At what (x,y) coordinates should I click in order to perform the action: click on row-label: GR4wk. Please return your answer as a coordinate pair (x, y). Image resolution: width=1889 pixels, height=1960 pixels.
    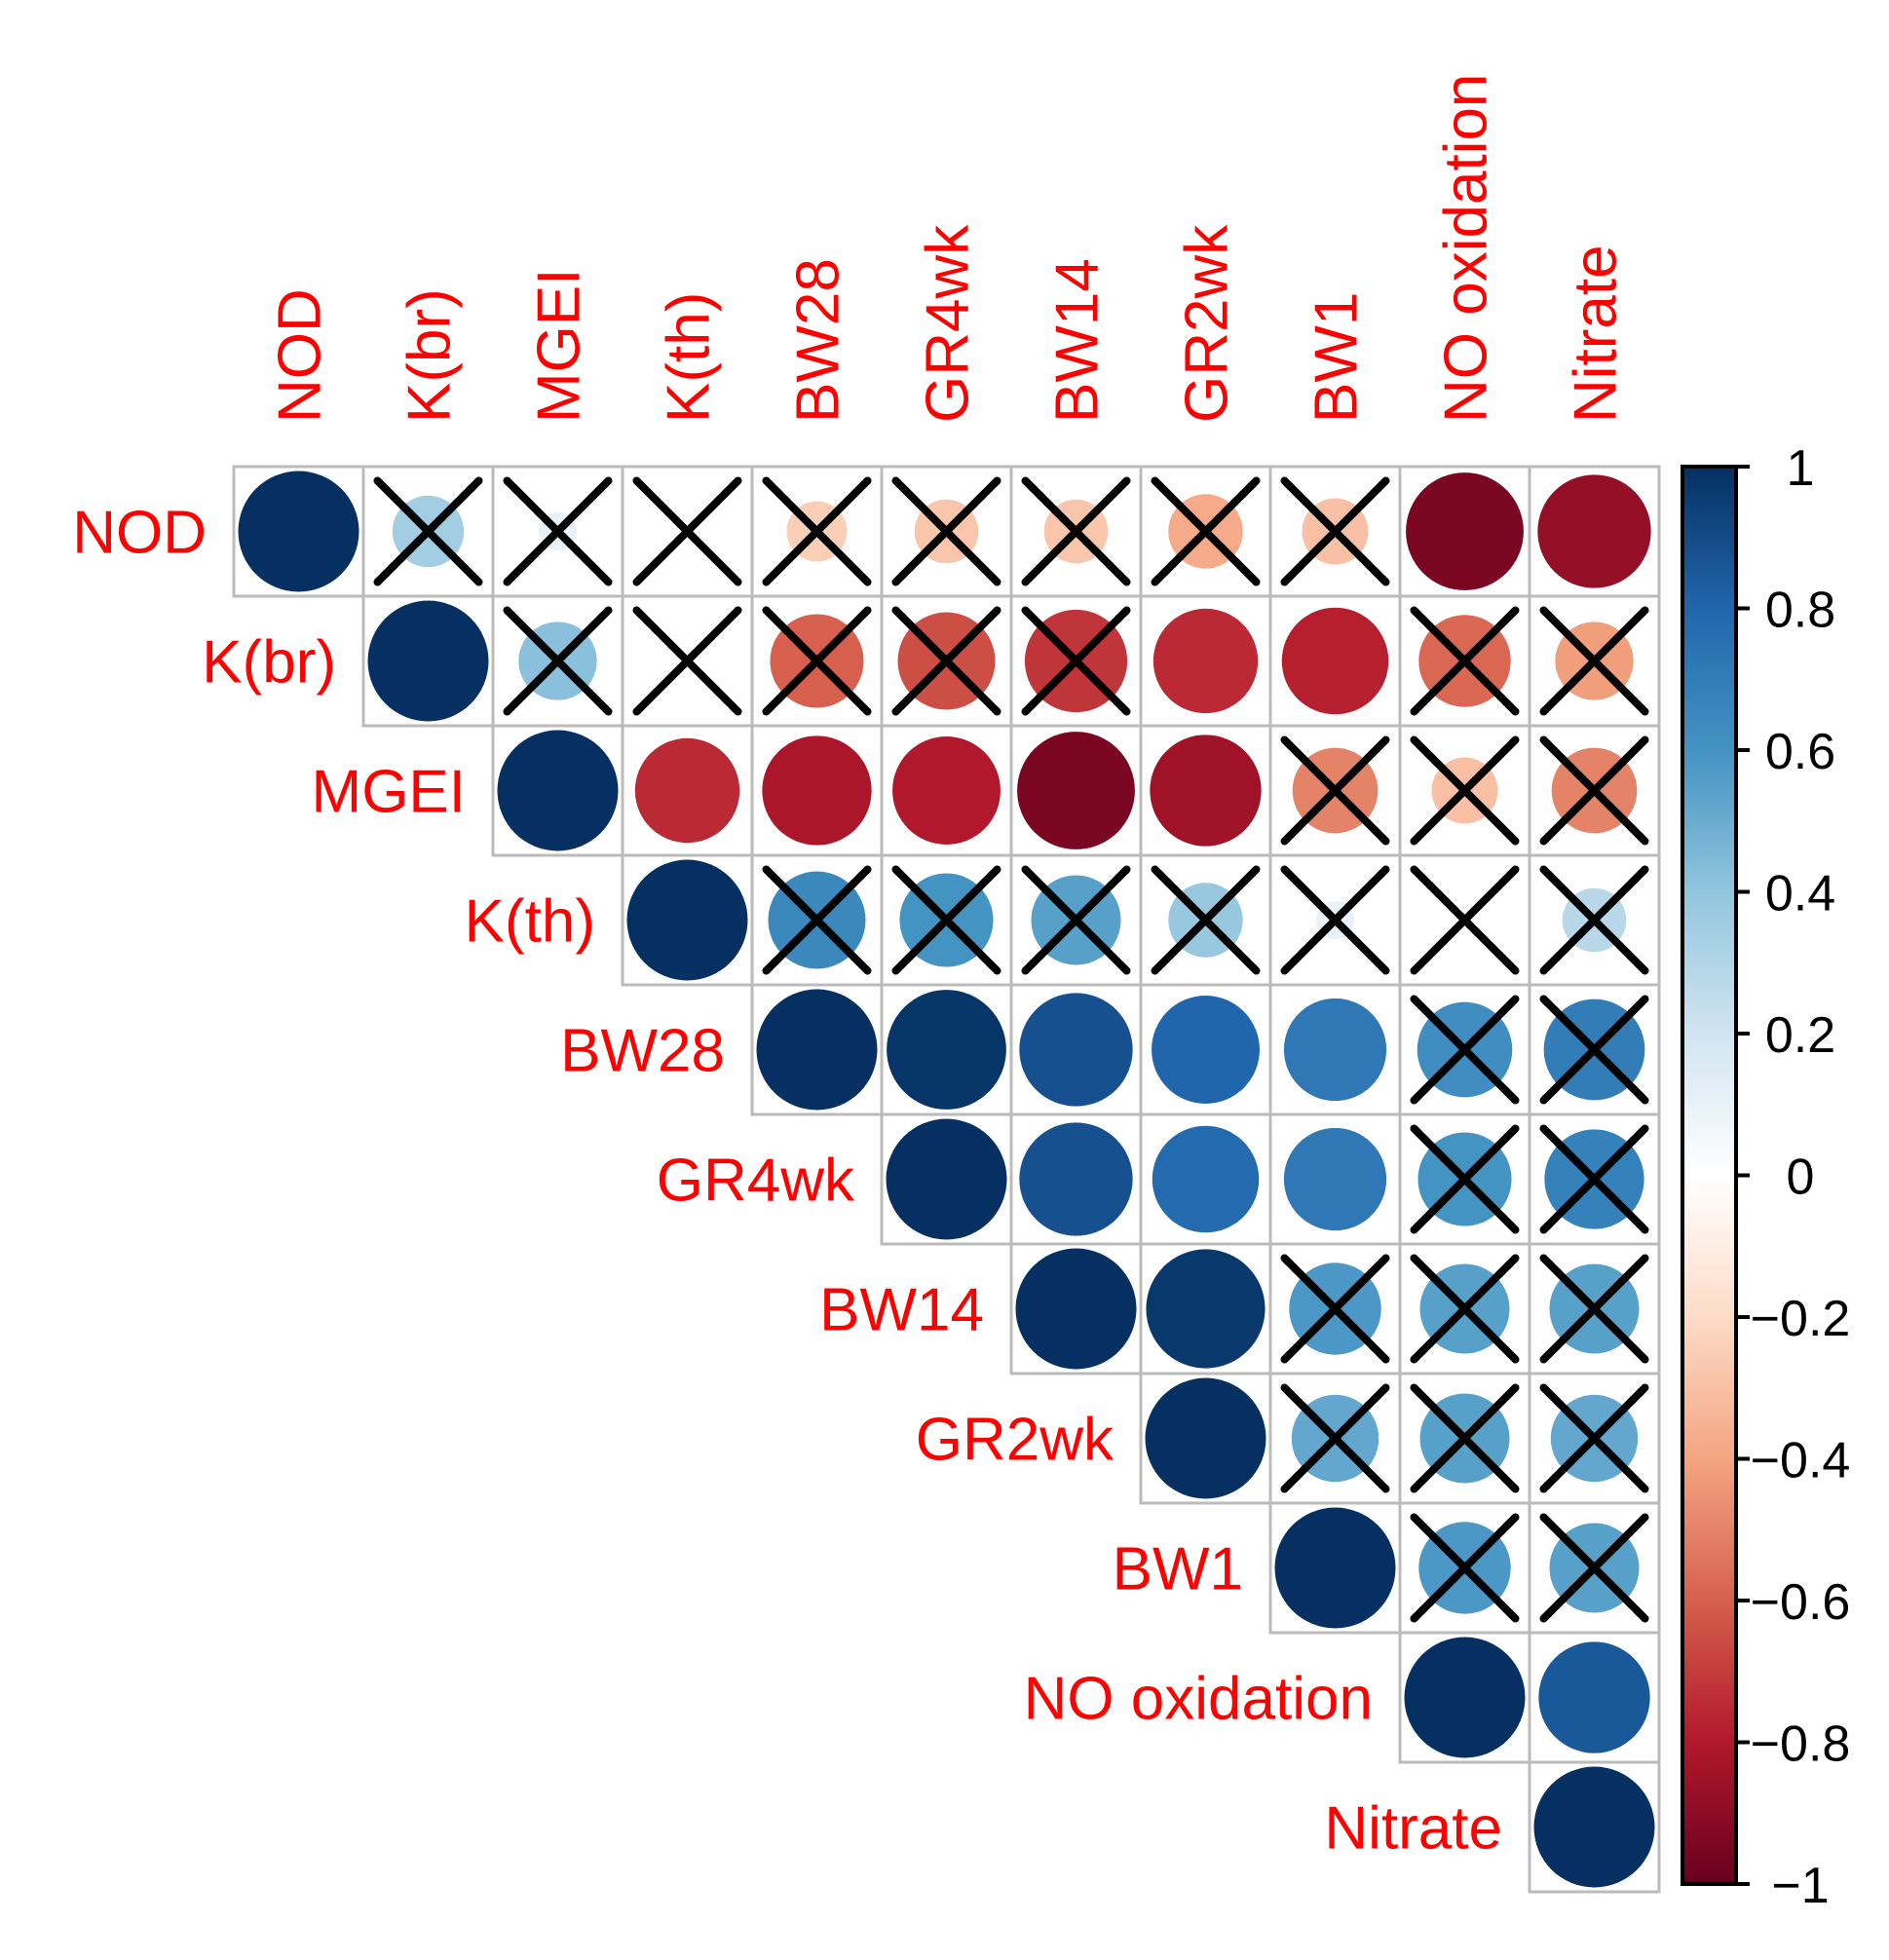
    Looking at the image, I should click on (756, 1181).